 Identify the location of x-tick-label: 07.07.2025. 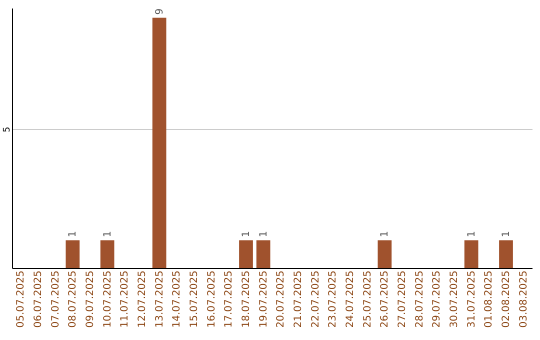
(56, 299).